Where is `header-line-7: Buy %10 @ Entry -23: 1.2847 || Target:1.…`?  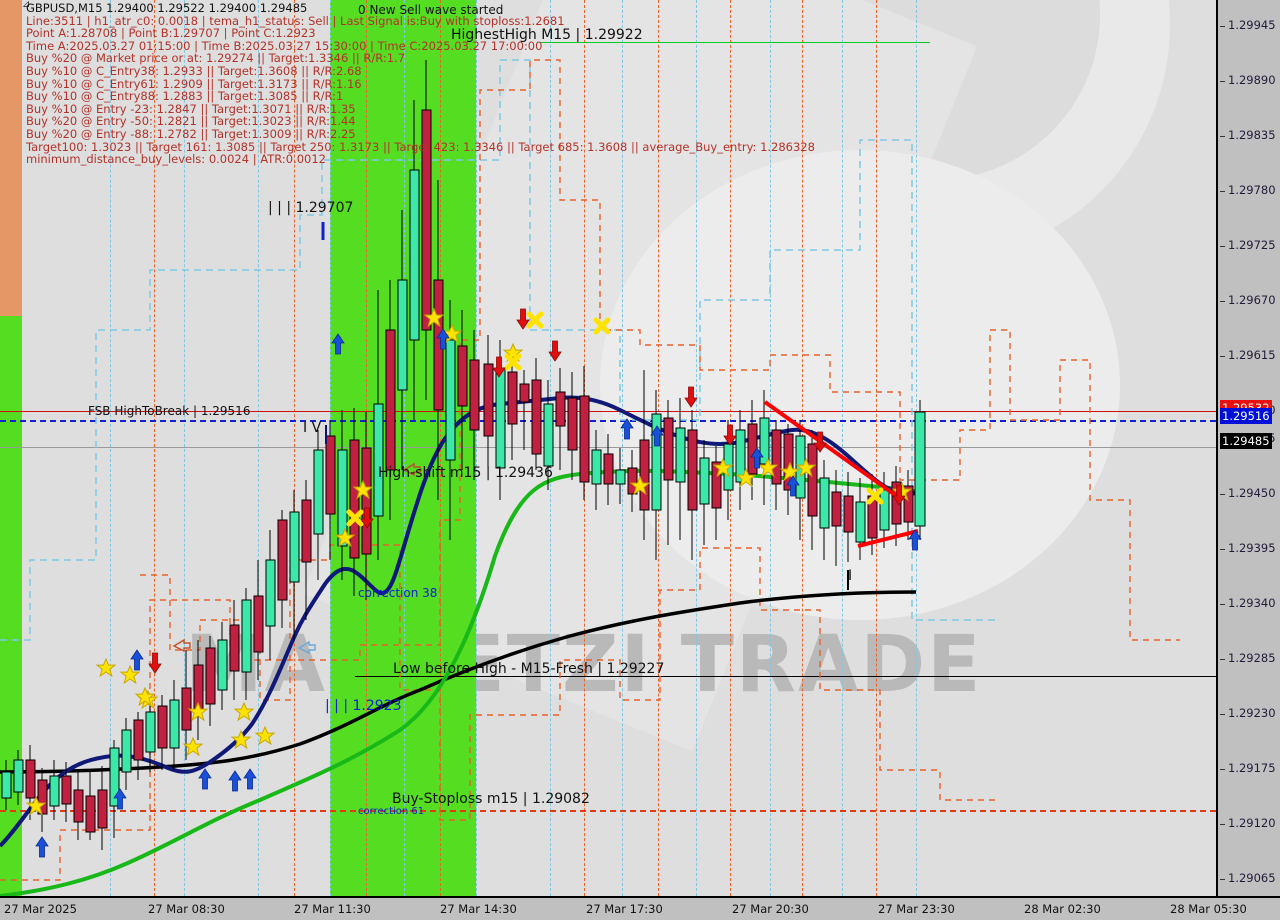
header-line-7: Buy %10 @ Entry -23: 1.2847 || Target:1.… is located at coordinates (191, 108).